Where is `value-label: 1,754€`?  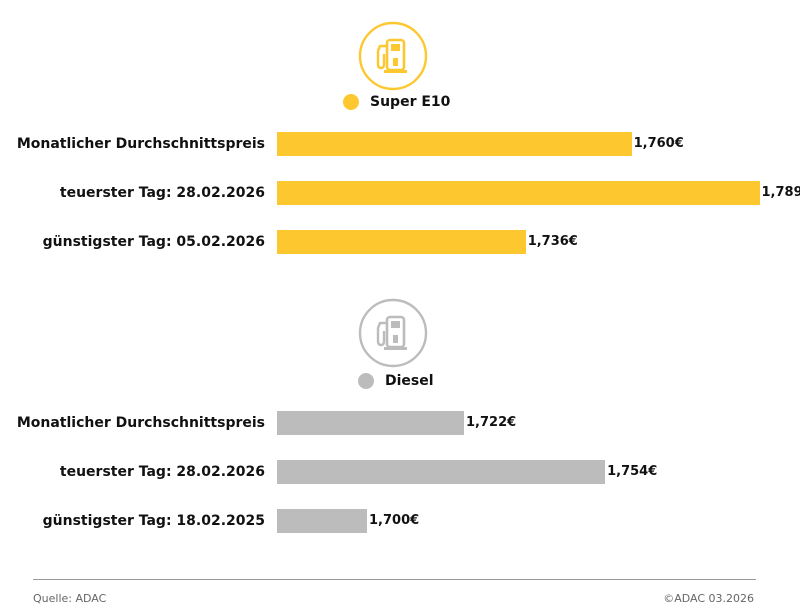 value-label: 1,754€ is located at coordinates (632, 472).